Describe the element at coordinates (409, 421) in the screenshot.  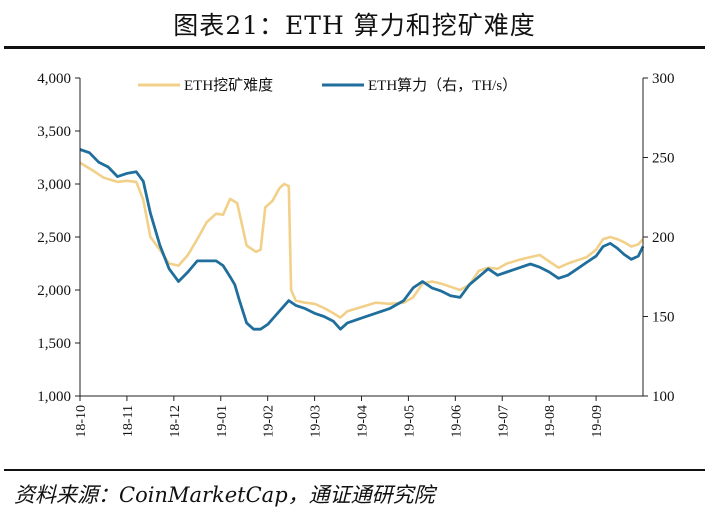
I see `x-tick-label: 19-05` at that location.